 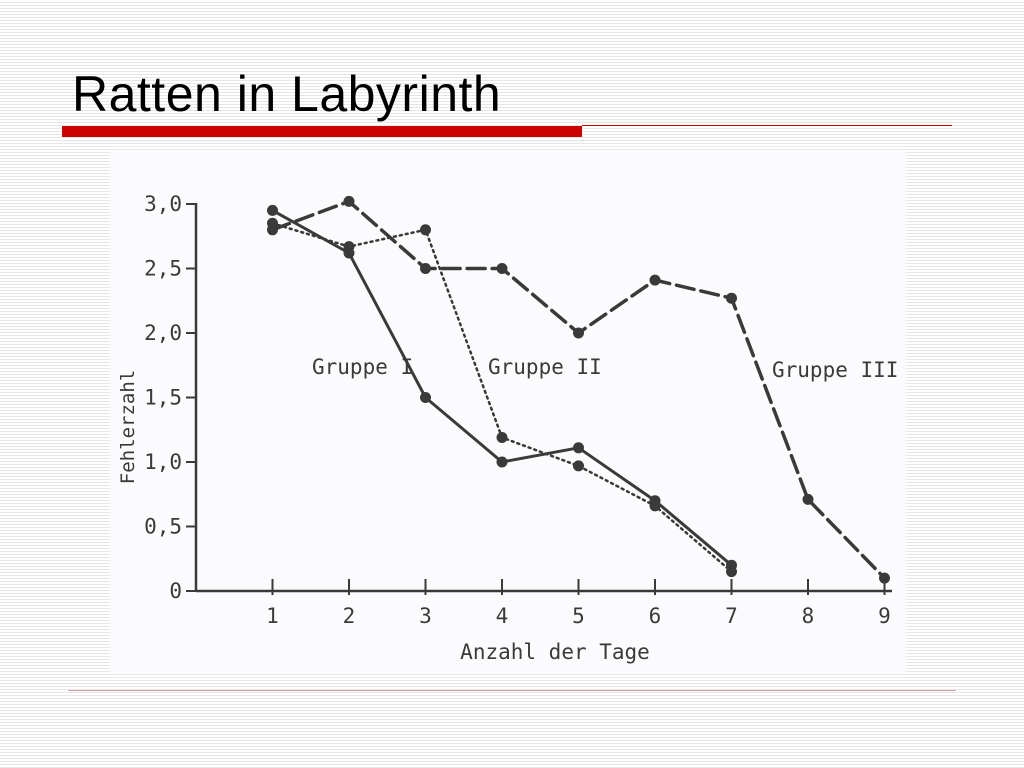 I want to click on y-tick-label: 2,5, so click(x=163, y=269).